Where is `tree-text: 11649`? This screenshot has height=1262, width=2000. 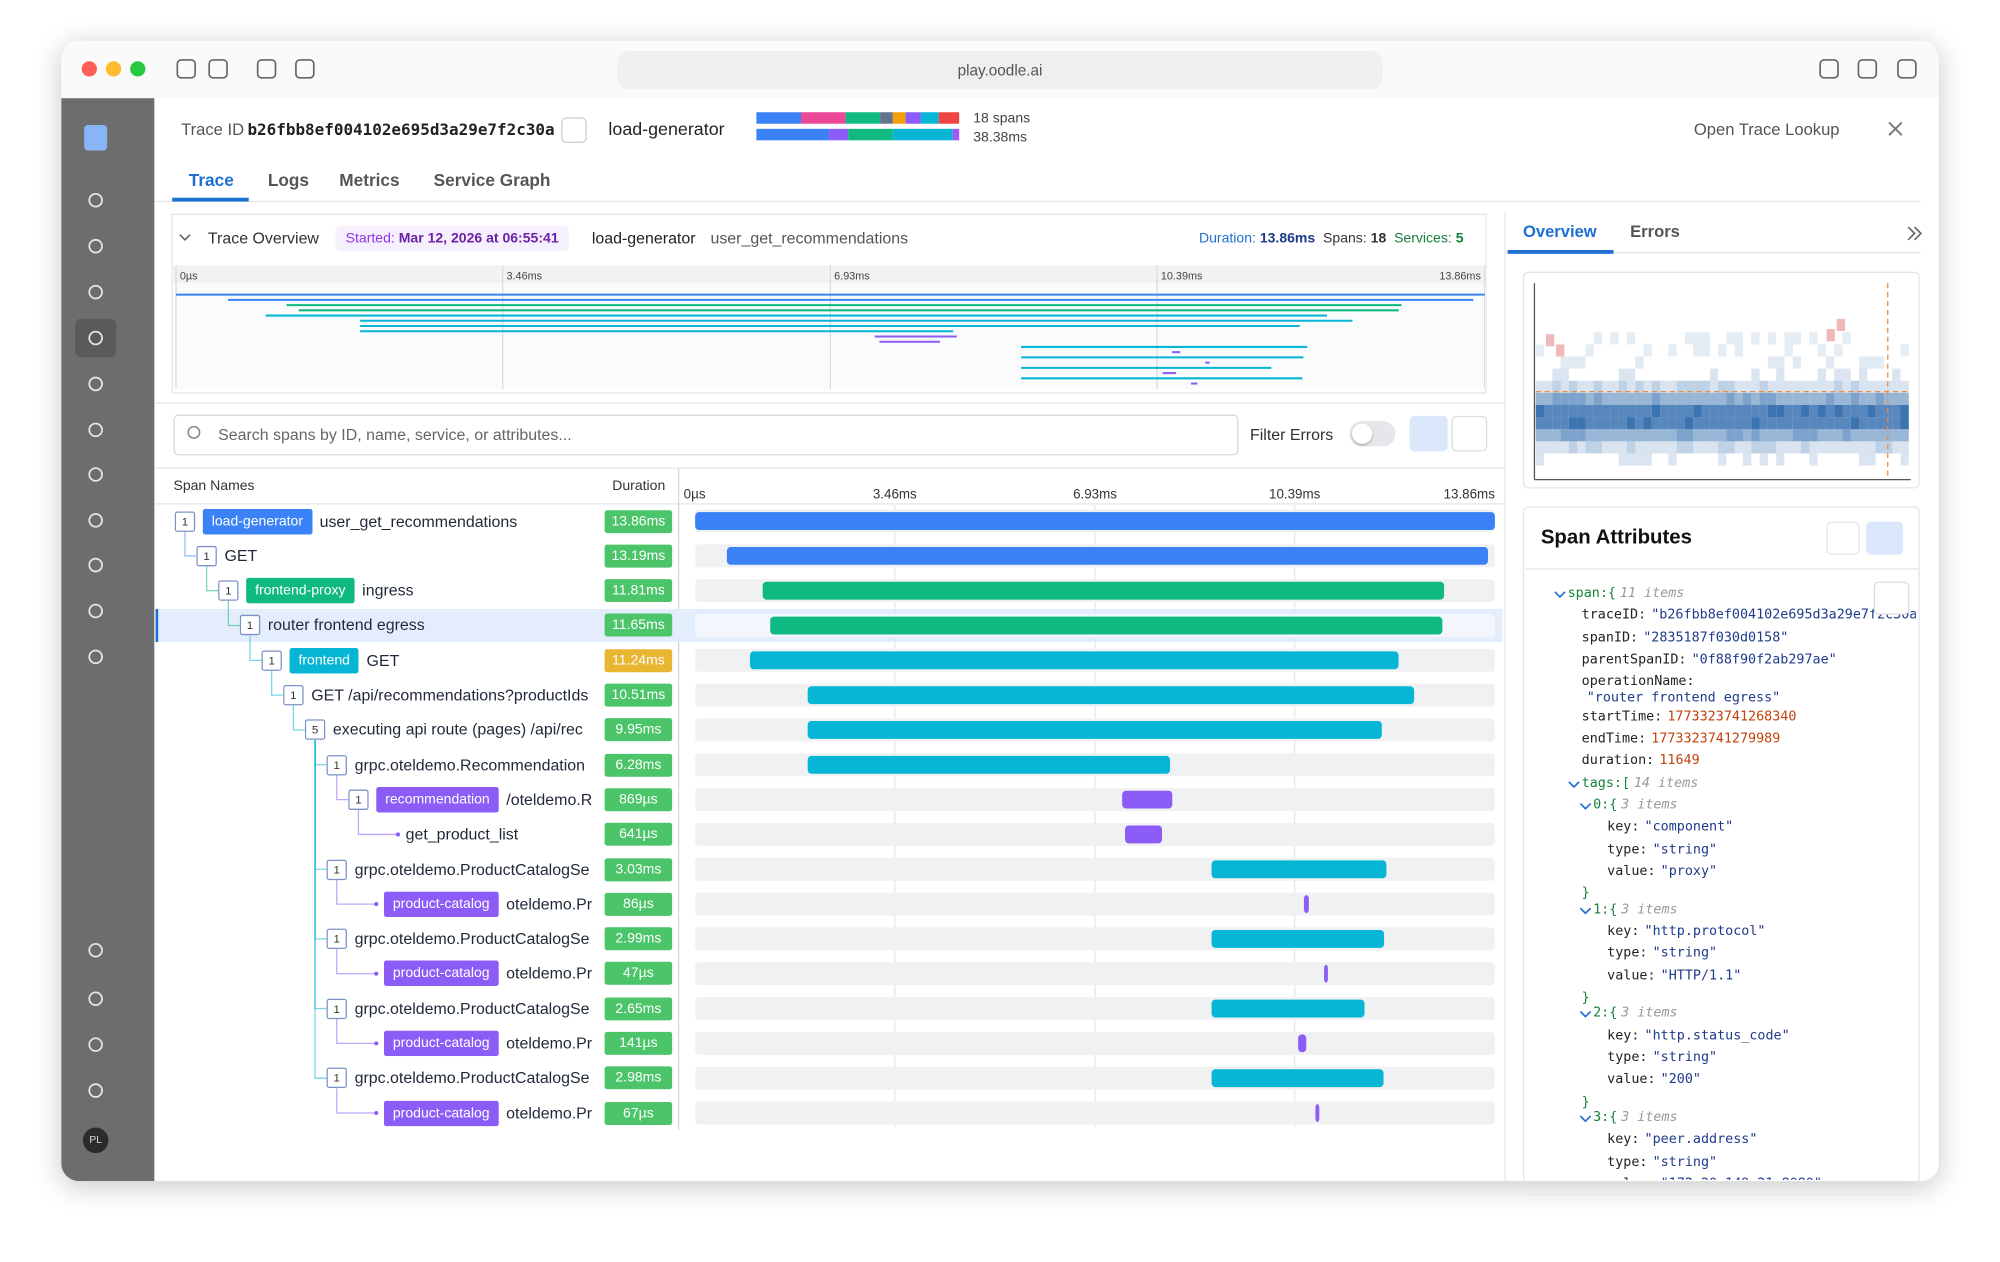
tree-text: 11649 is located at coordinates (1679, 761).